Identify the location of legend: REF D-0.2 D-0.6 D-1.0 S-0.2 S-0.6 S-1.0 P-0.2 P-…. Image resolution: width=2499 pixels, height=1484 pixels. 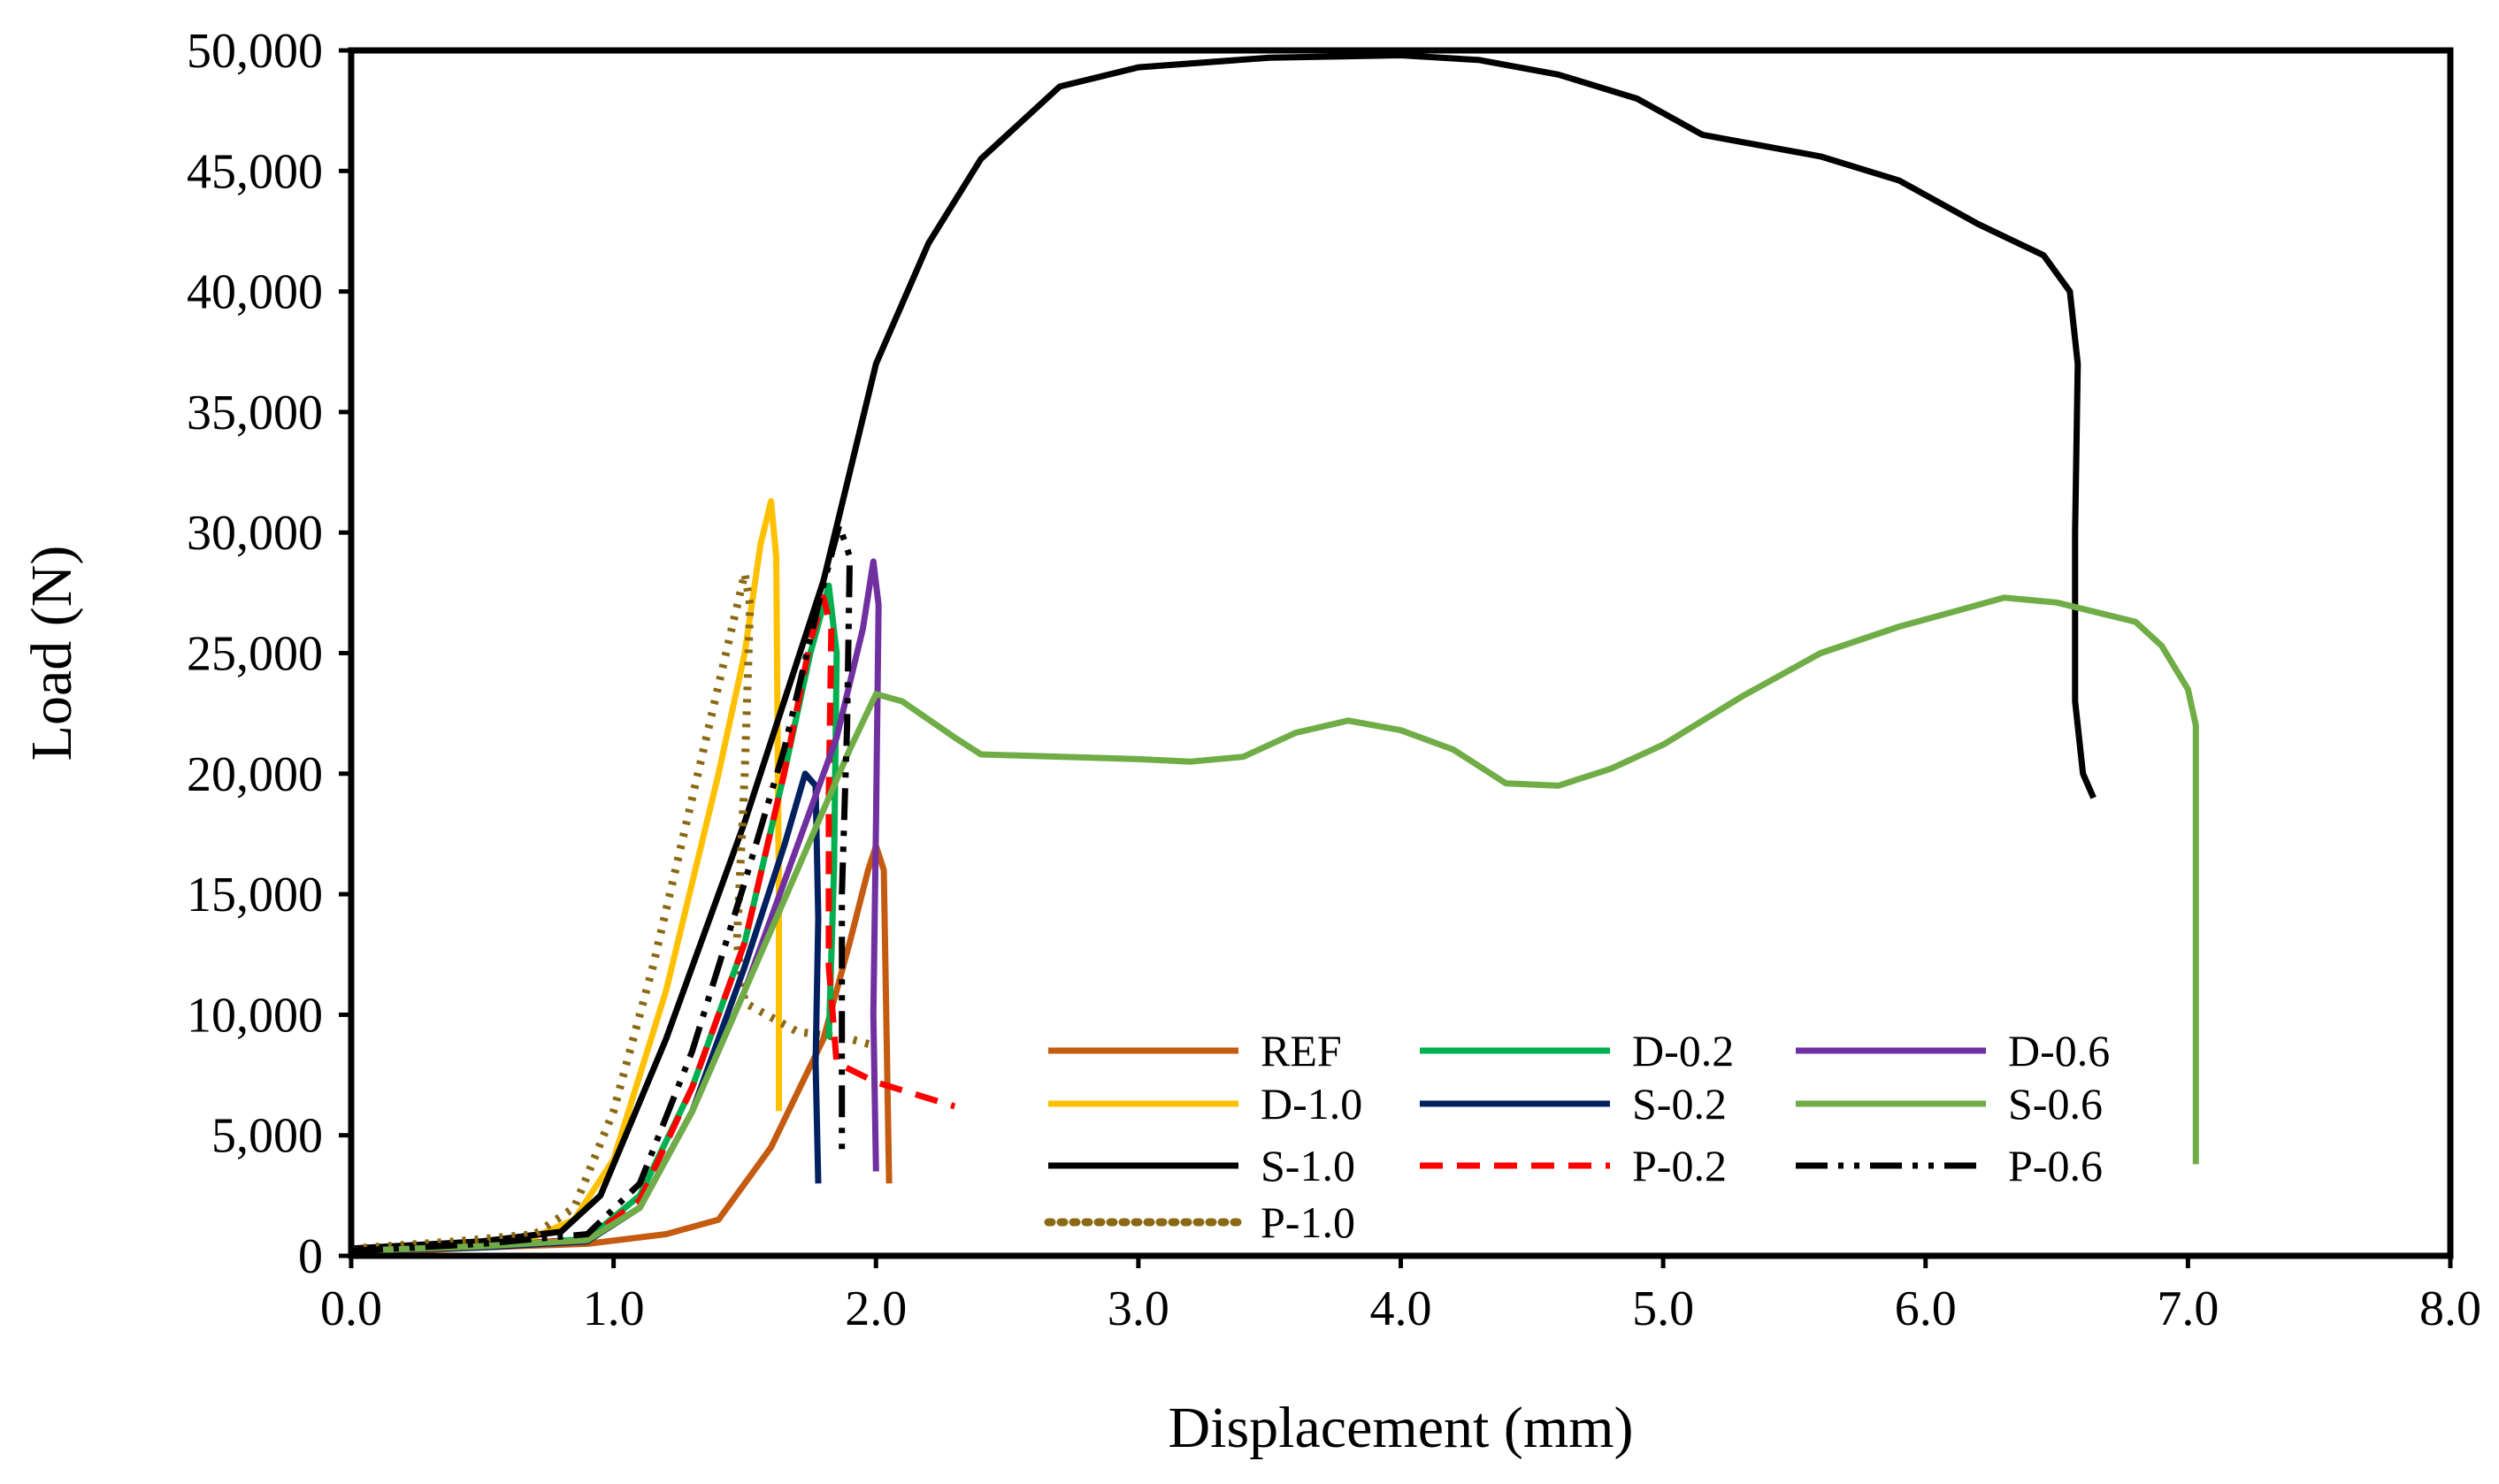
(1577, 1136).